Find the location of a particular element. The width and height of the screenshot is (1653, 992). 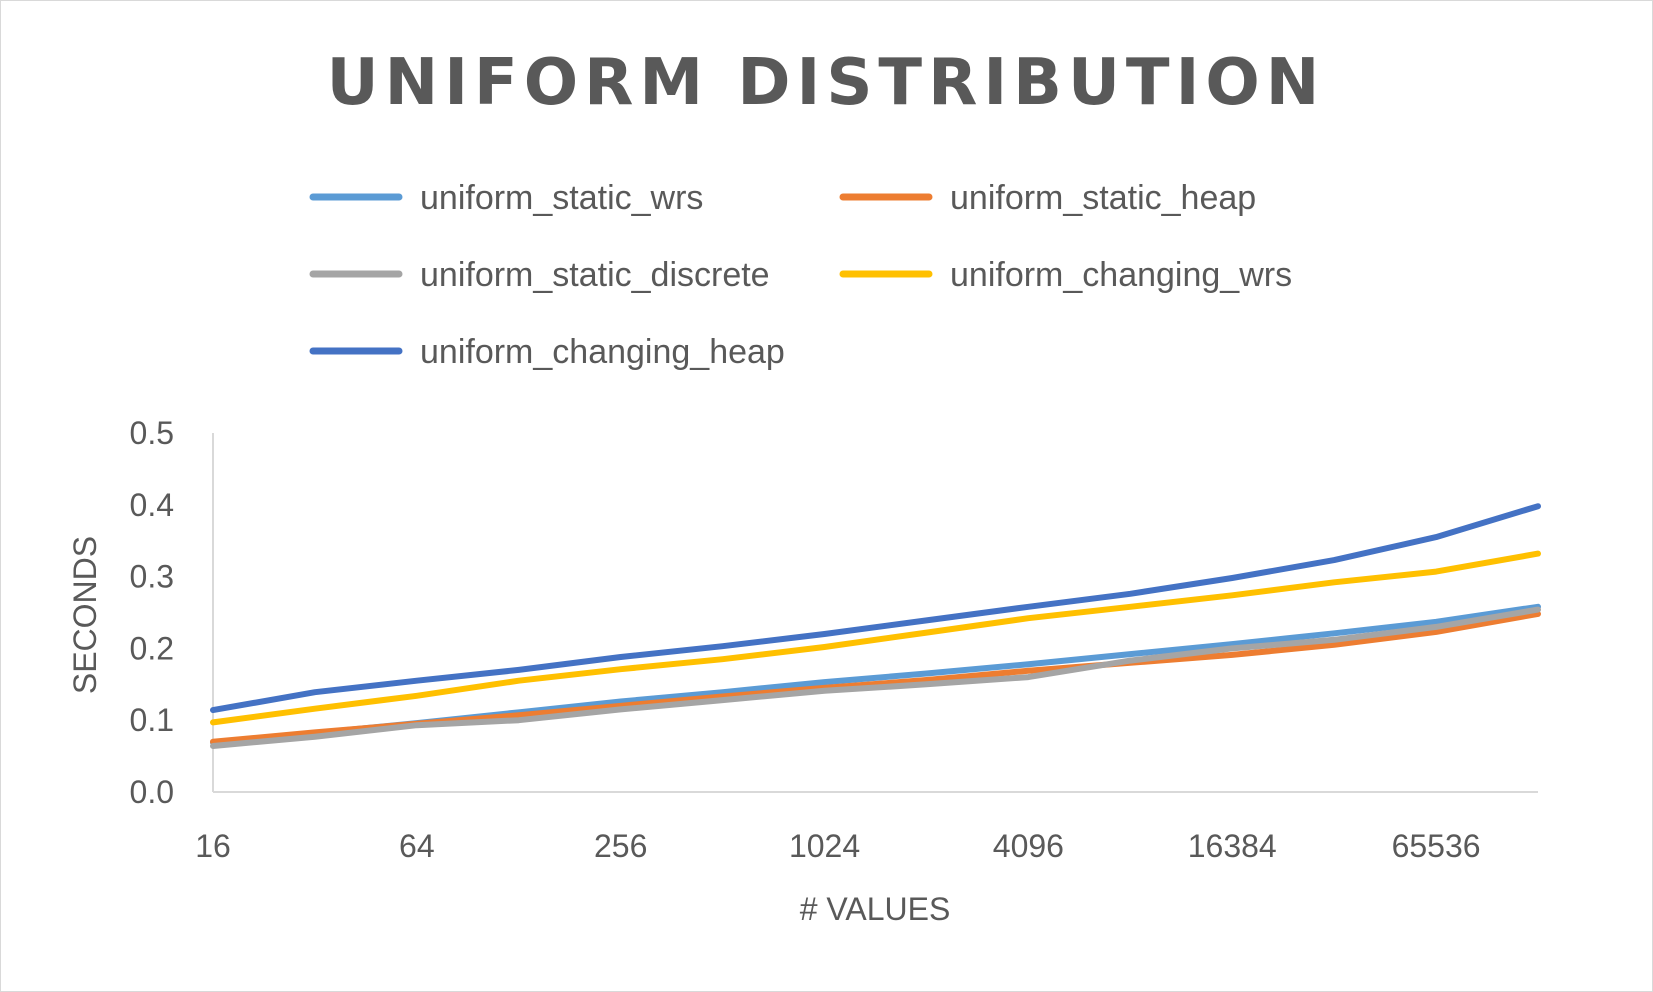

x-axis-ticks: 16 64 256 1024 4096 16384 65536 is located at coordinates (837, 846).